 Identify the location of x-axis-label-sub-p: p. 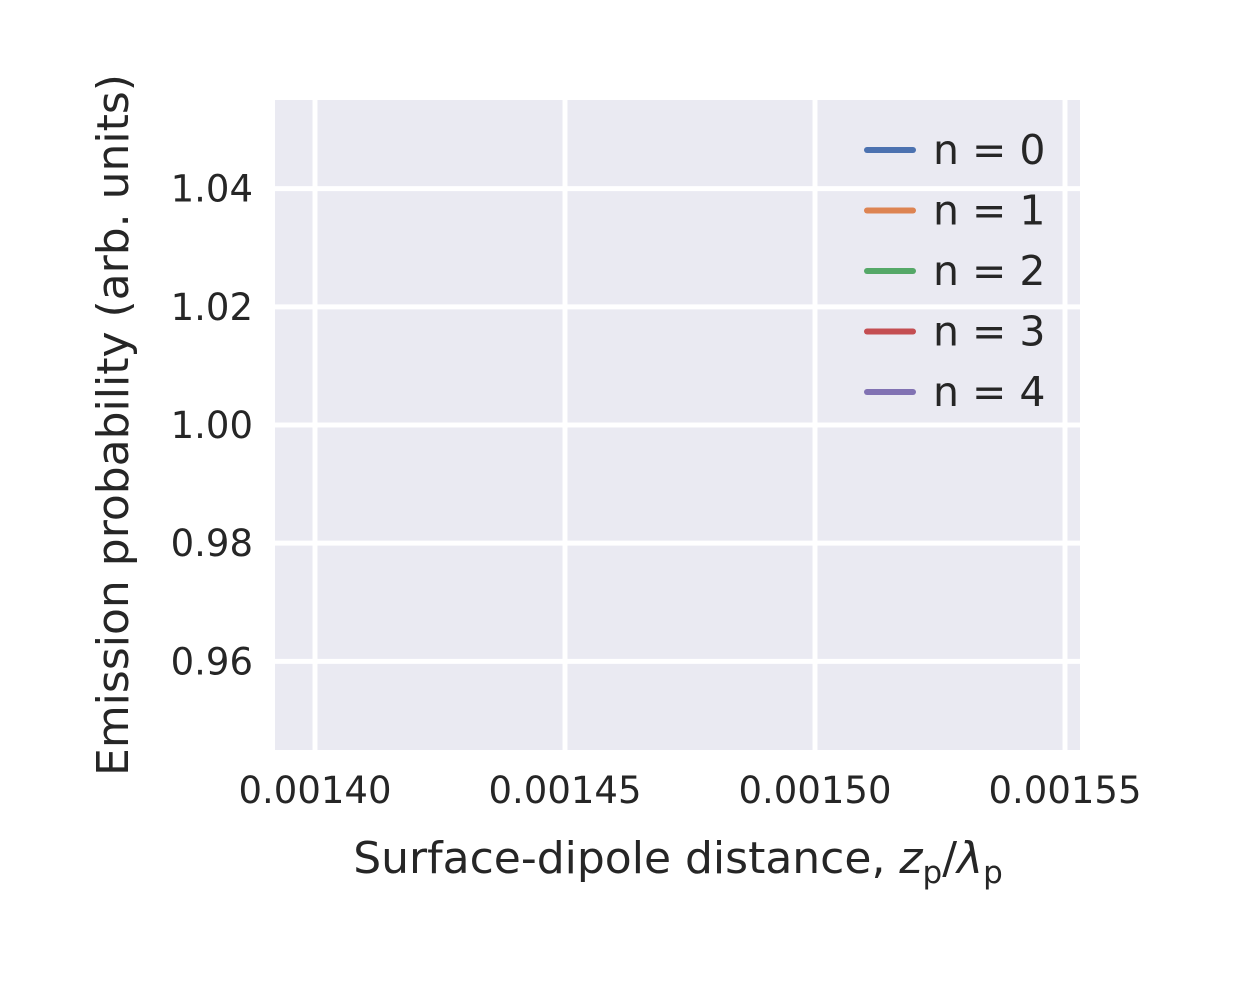
(933, 873).